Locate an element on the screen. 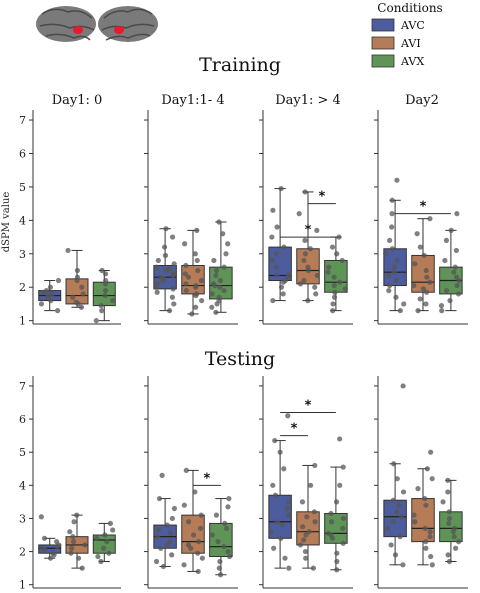 The height and width of the screenshot is (593, 480). panel-title-day2: Day2 is located at coordinates (422, 100).